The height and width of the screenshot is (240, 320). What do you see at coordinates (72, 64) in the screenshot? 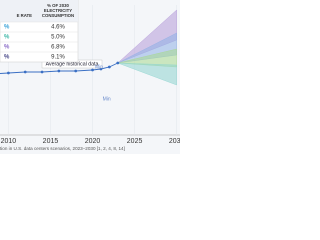
I see `series-label: Average historical data` at bounding box center [72, 64].